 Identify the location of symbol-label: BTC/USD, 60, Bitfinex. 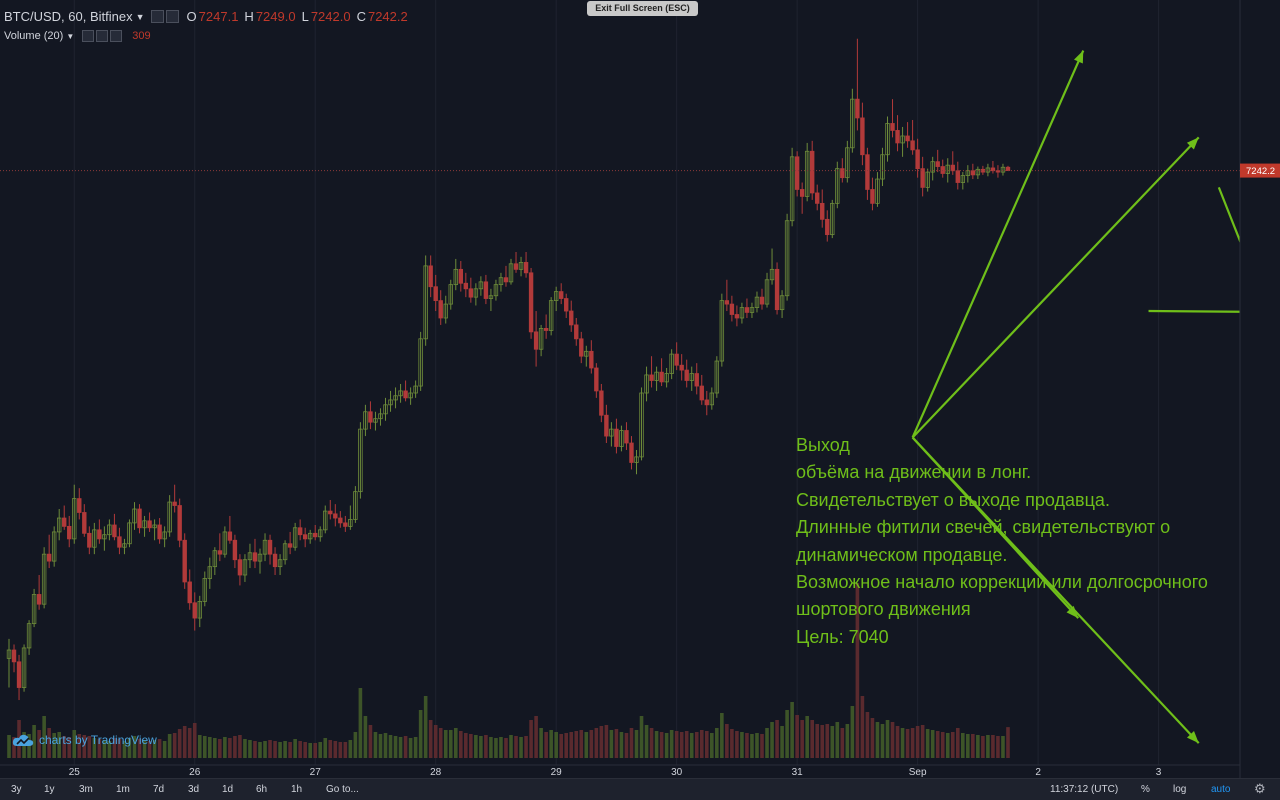
(68, 16).